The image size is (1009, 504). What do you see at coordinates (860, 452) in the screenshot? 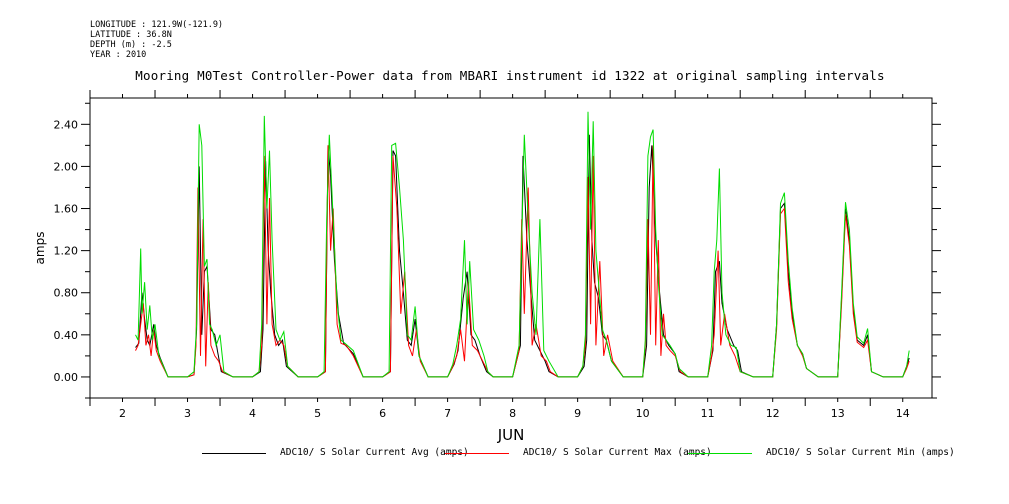
I see `legend-label-min: ADC10/ S Solar Current Min (amps)` at bounding box center [860, 452].